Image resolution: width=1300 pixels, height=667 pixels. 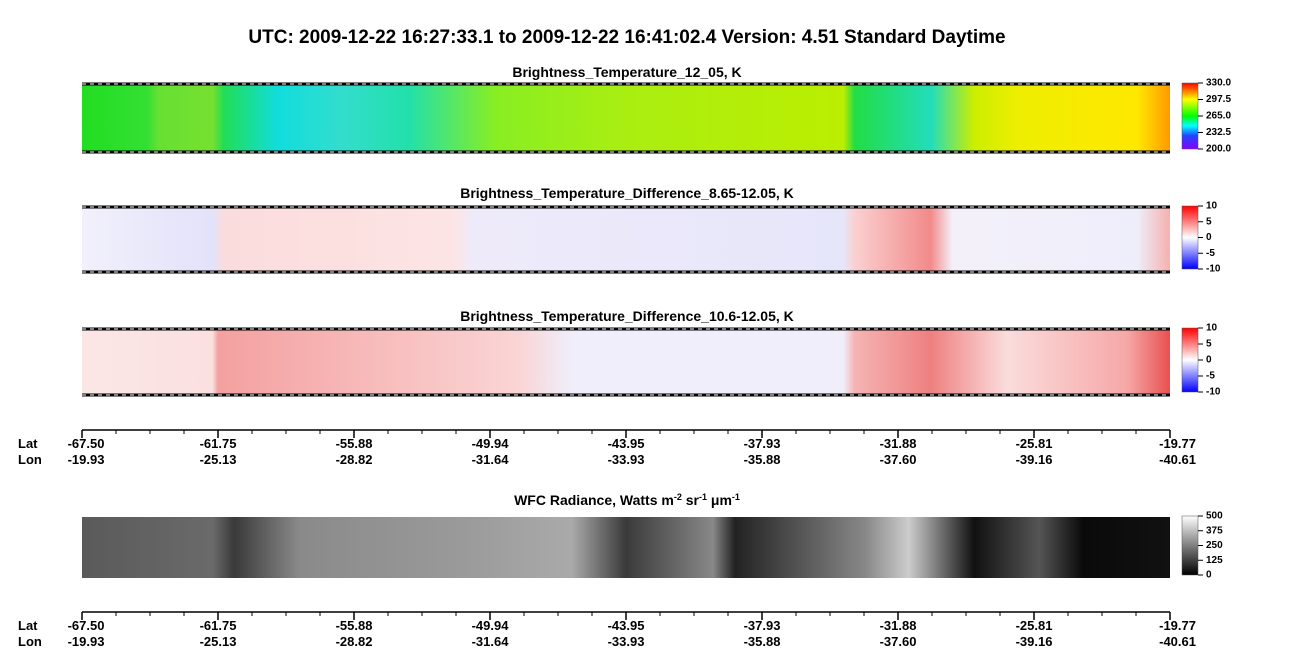 I want to click on colorbar-tick-label: 265.0, so click(x=1218, y=116).